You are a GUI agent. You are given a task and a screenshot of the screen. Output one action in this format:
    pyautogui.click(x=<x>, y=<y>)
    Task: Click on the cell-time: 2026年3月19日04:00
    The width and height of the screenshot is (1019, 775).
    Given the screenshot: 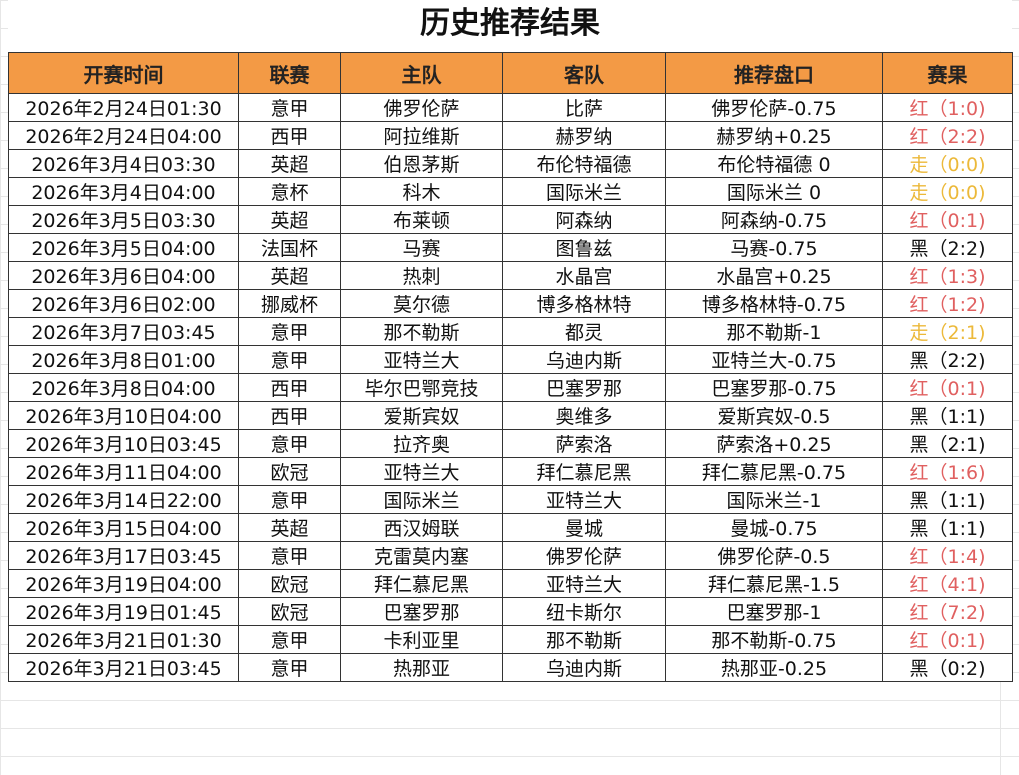 What is the action you would take?
    pyautogui.click(x=123, y=583)
    